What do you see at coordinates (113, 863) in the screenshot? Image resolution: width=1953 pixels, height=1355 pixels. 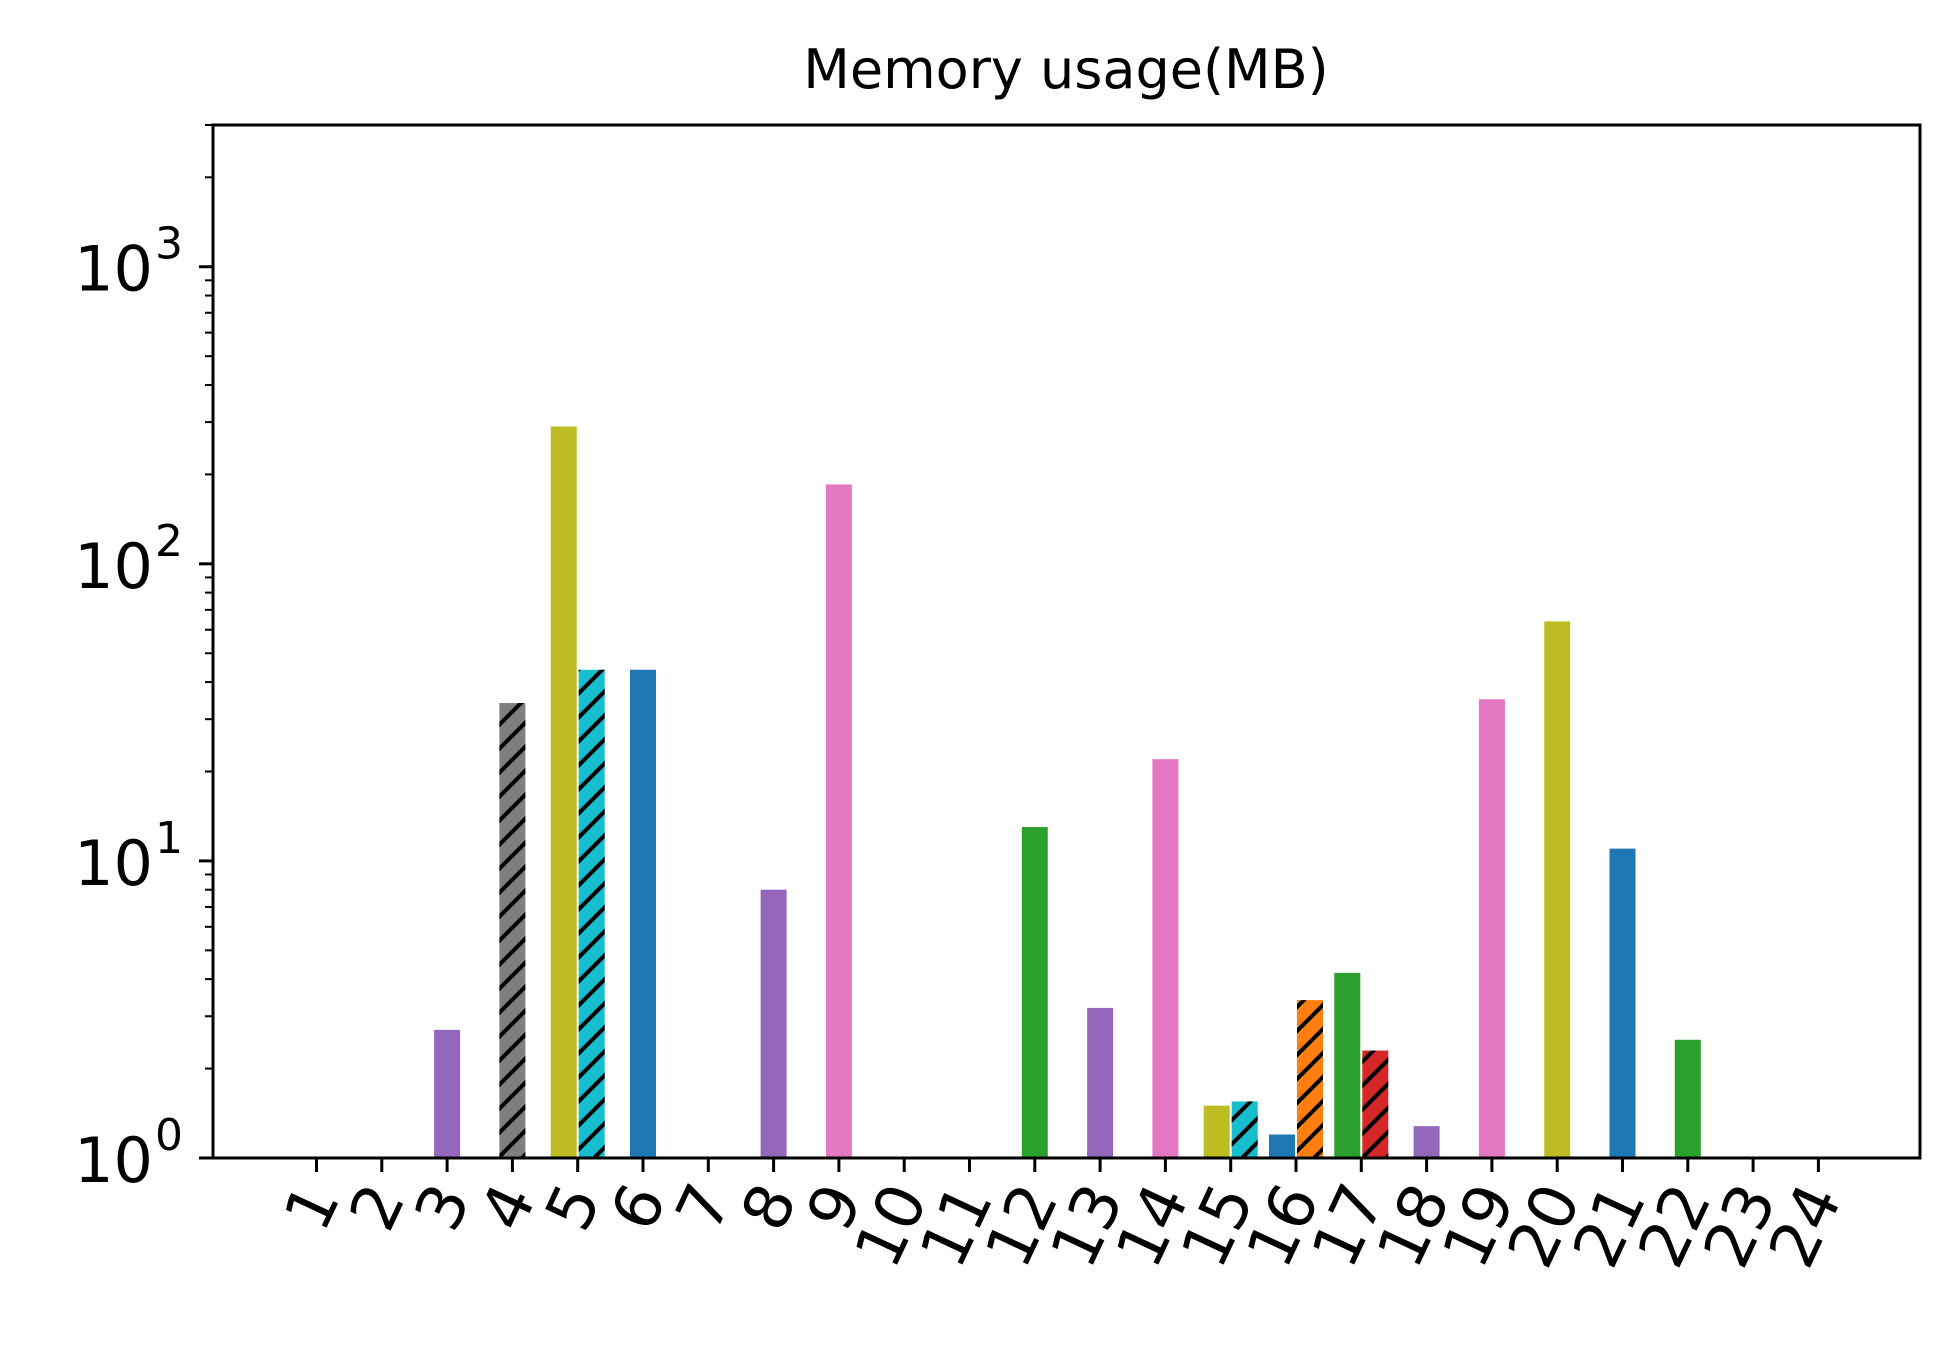 I see `y-tick-label-1: 10` at bounding box center [113, 863].